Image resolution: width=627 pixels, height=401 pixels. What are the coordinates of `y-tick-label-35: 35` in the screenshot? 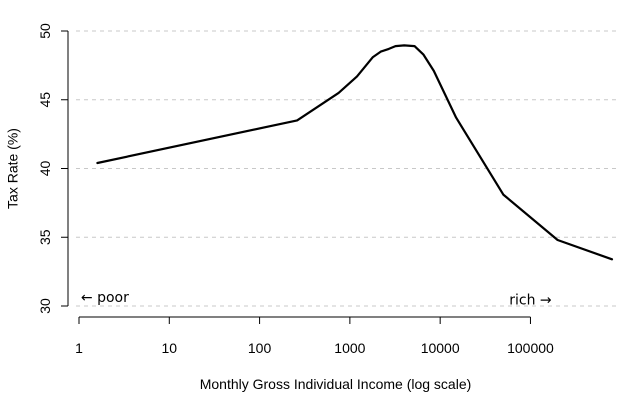 It's located at (45, 237).